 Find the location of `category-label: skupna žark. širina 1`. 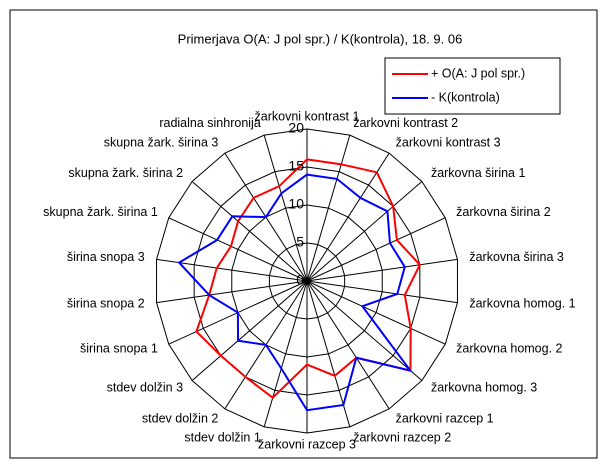

category-label: skupna žark. širina 1 is located at coordinates (100, 212).